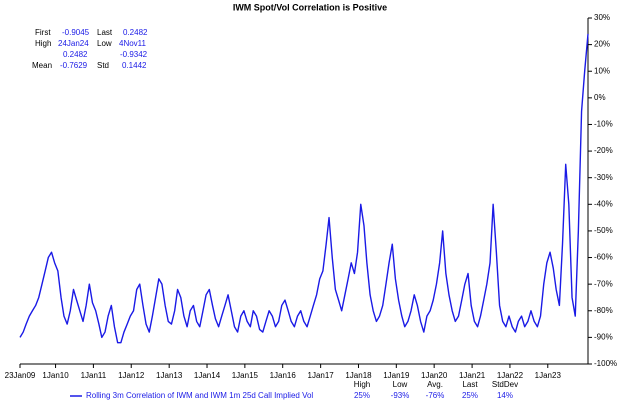 Image resolution: width=620 pixels, height=401 pixels. Describe the element at coordinates (42, 65) in the screenshot. I see `stat-label: Mean` at that location.